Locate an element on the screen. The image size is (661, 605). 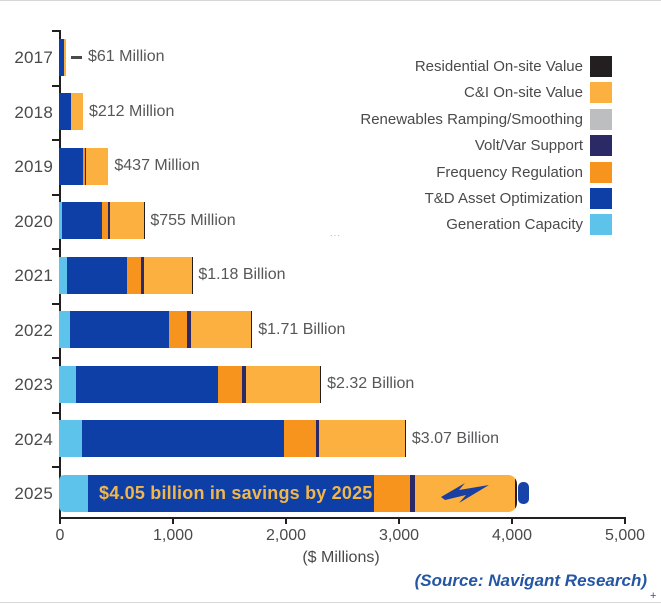
year-label: 2019 is located at coordinates (33, 166).